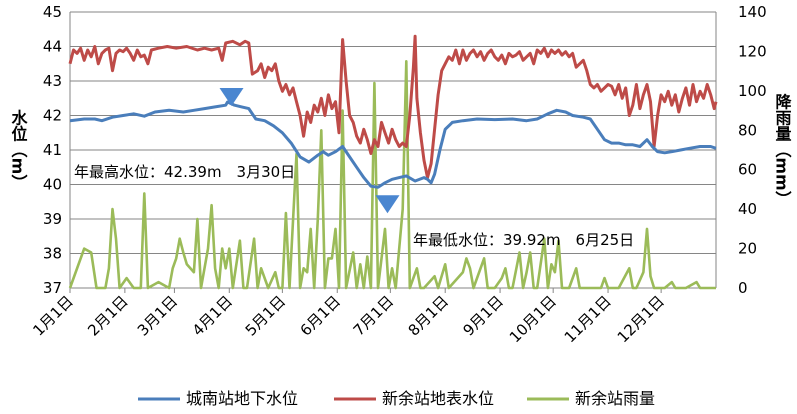 This screenshot has height=414, width=797. I want to click on left-tick-label: 40, so click(52, 185).